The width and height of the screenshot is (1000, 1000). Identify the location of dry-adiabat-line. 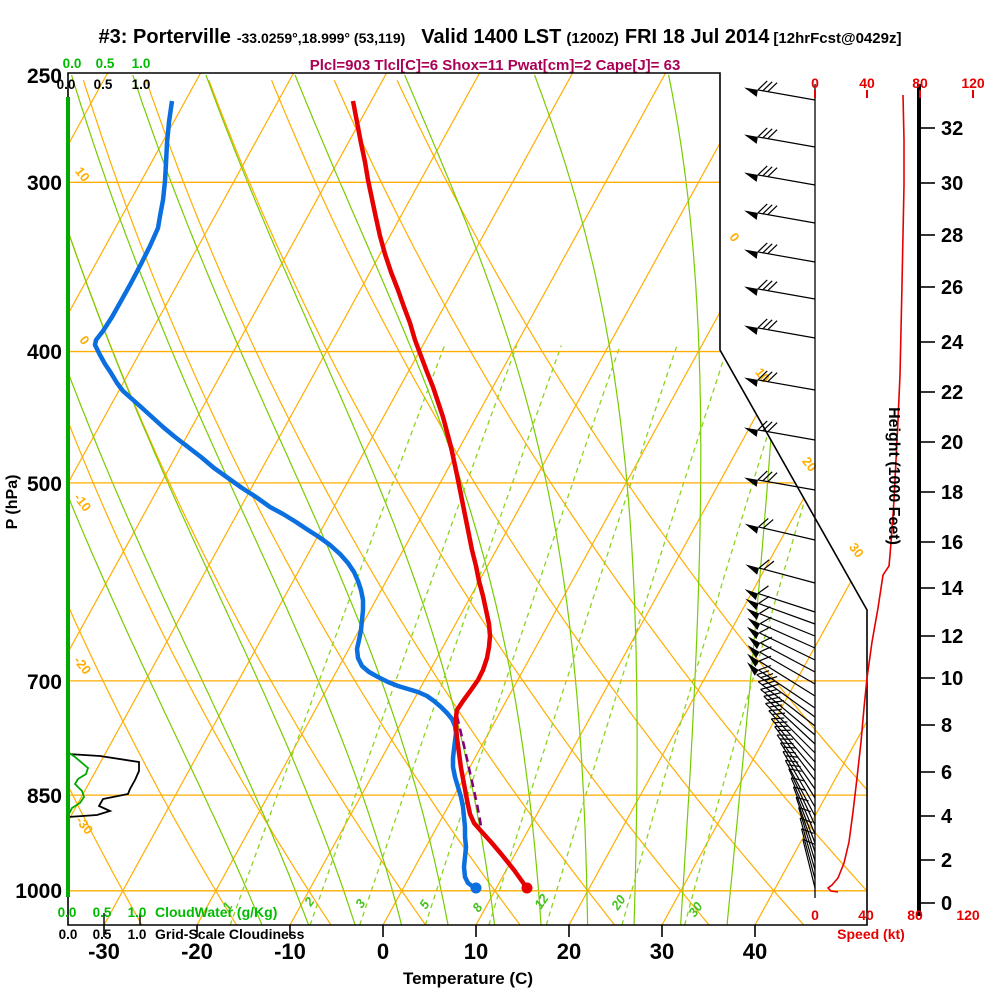
(153, 502).